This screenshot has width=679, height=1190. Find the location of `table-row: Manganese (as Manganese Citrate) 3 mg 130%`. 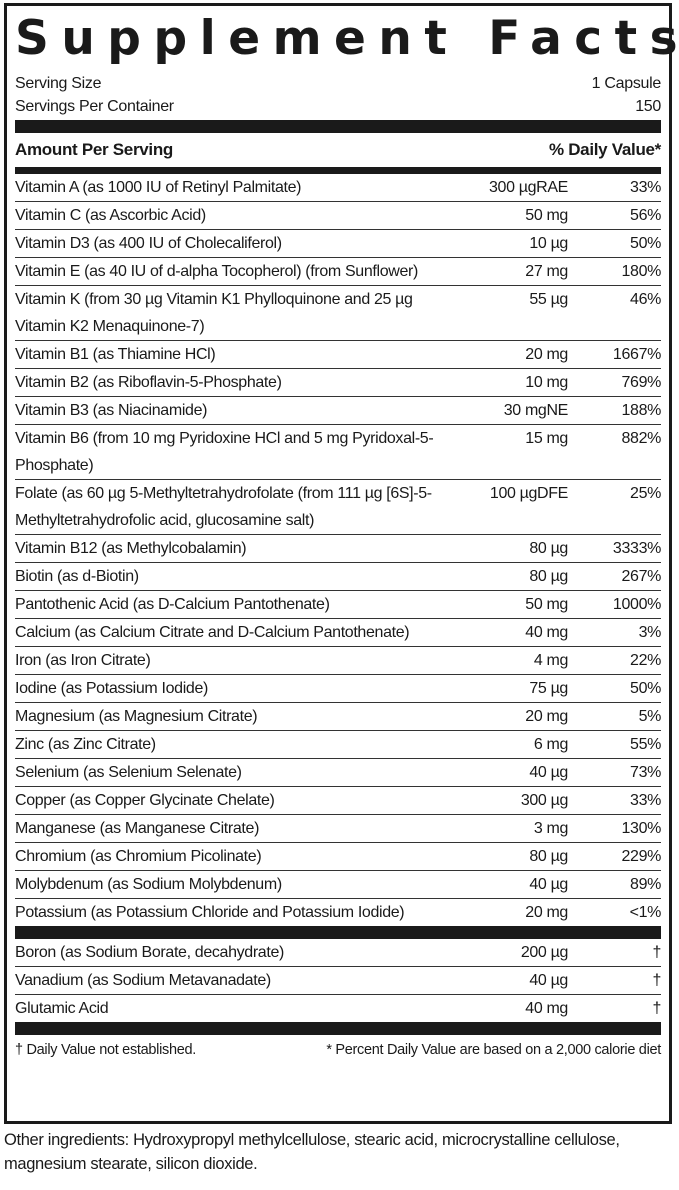

table-row: Manganese (as Manganese Citrate) 3 mg 130% is located at coordinates (338, 829).